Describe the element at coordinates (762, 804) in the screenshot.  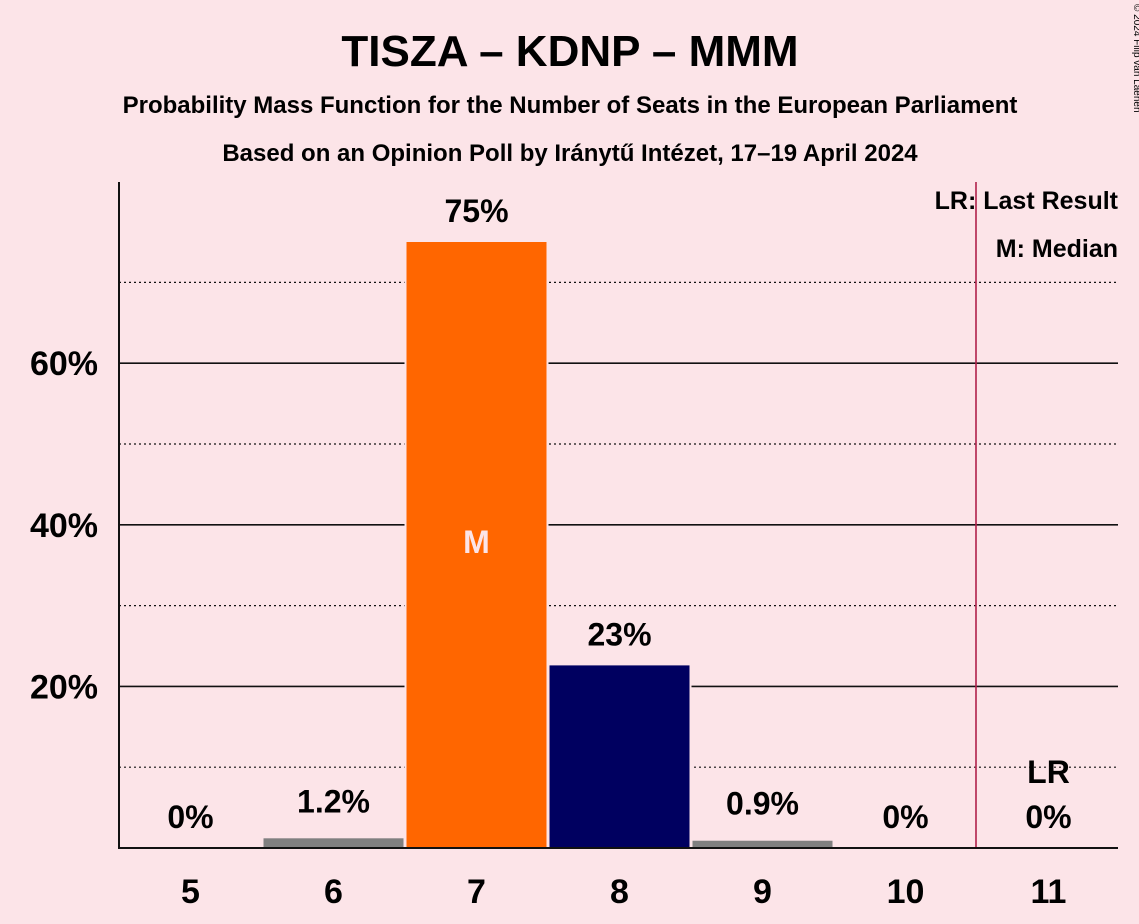
I see `value-label-9: 0.9%` at that location.